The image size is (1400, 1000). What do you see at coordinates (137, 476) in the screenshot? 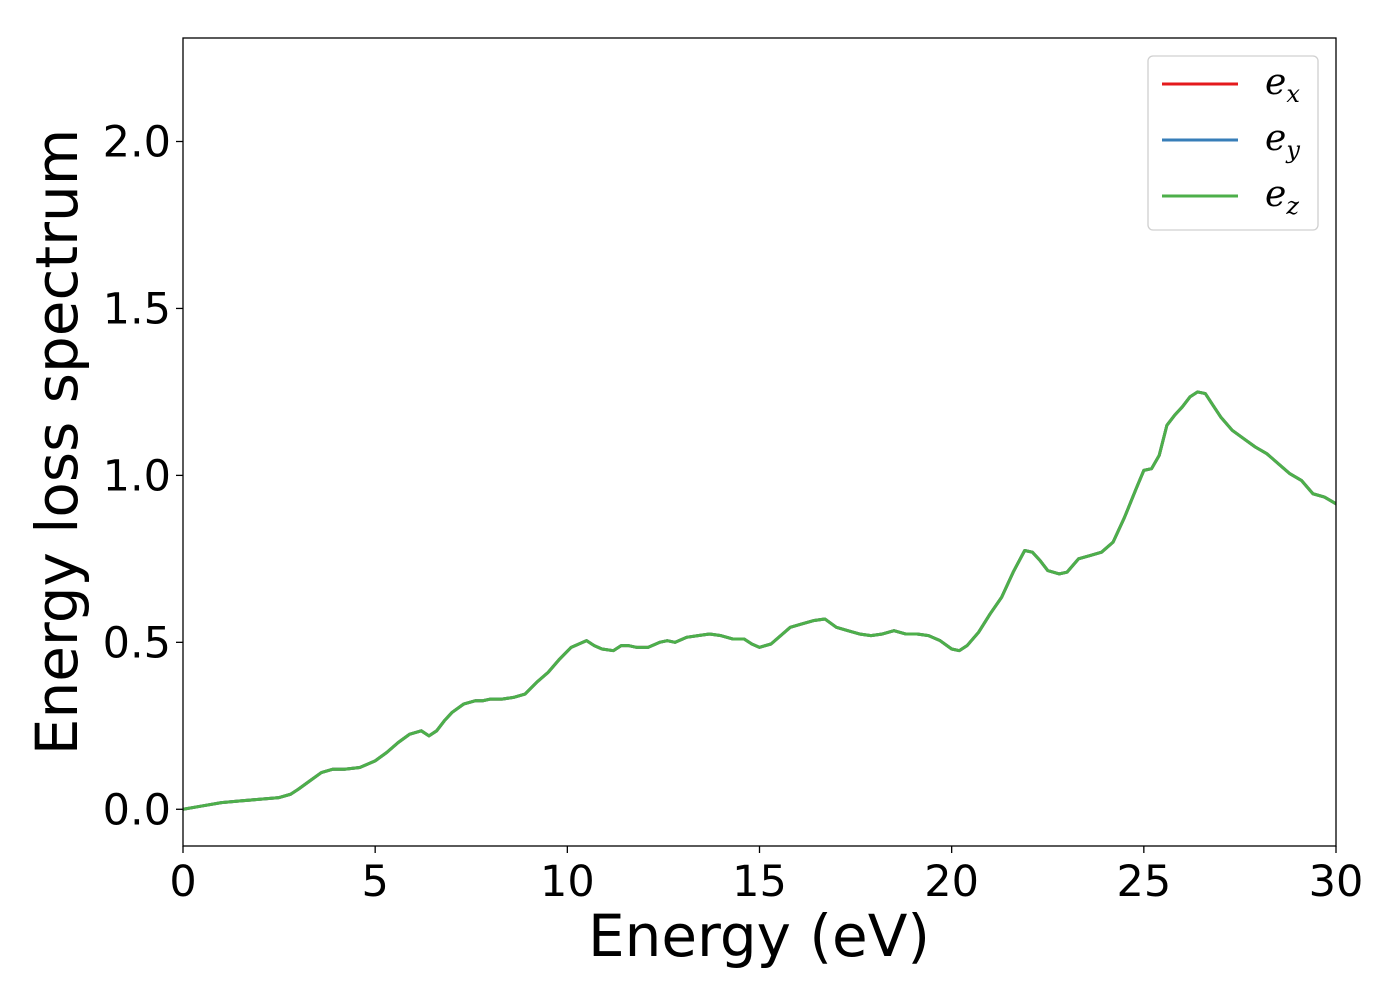
I see `y-tick-label: 1.0` at bounding box center [137, 476].